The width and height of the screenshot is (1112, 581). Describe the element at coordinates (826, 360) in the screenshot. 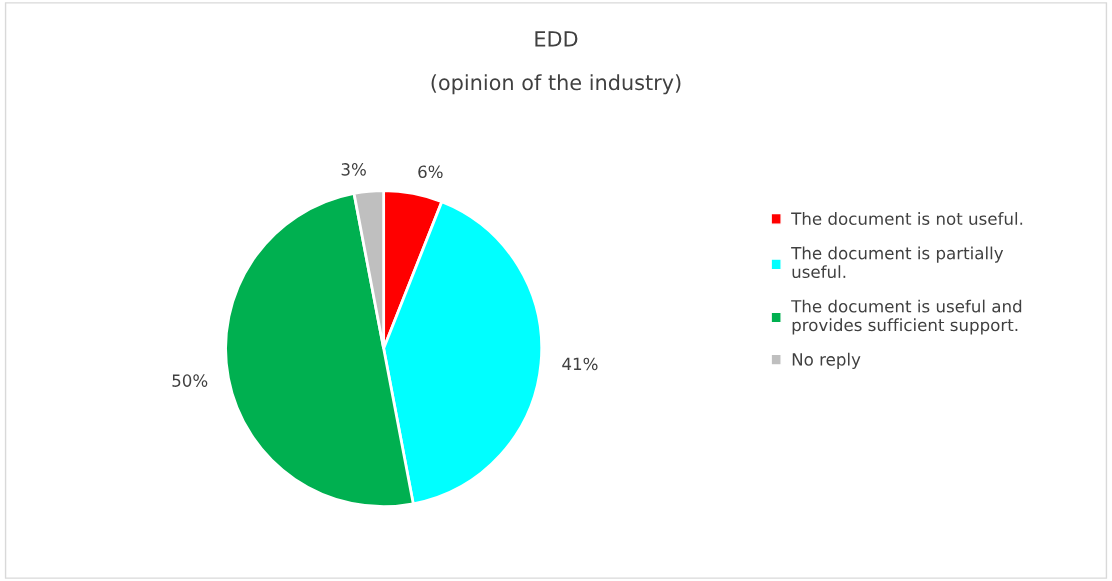

I see `legend-label: No reply` at that location.